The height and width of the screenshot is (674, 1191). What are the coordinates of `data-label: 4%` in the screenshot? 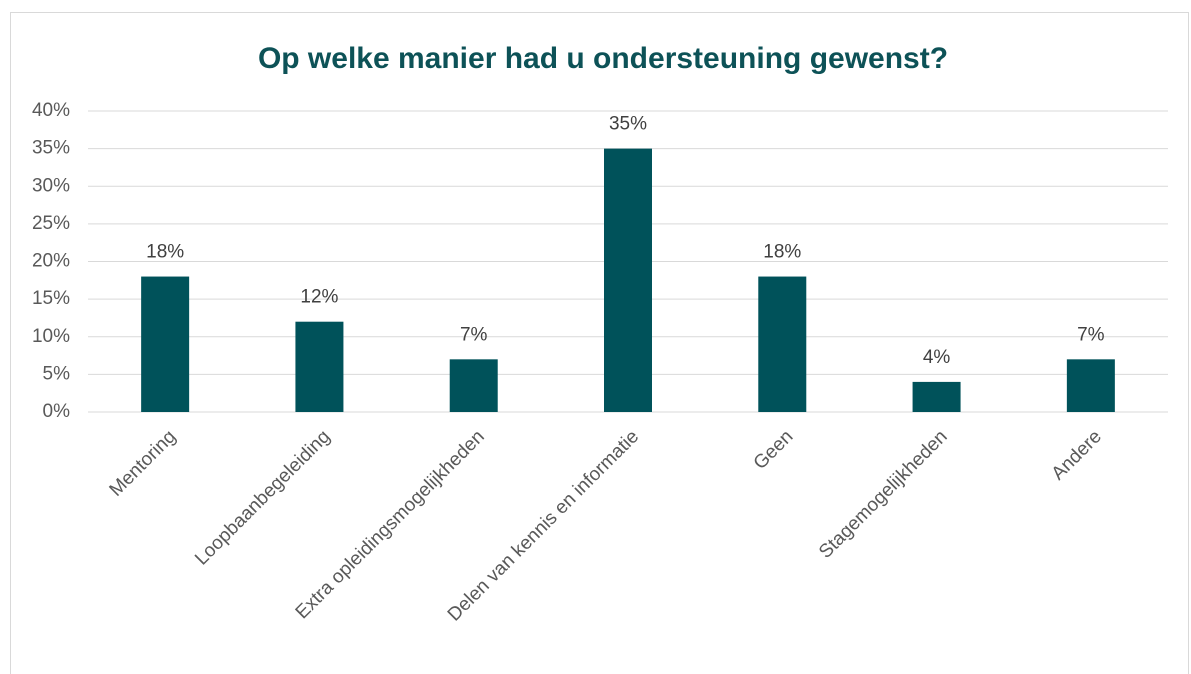 It's located at (937, 357).